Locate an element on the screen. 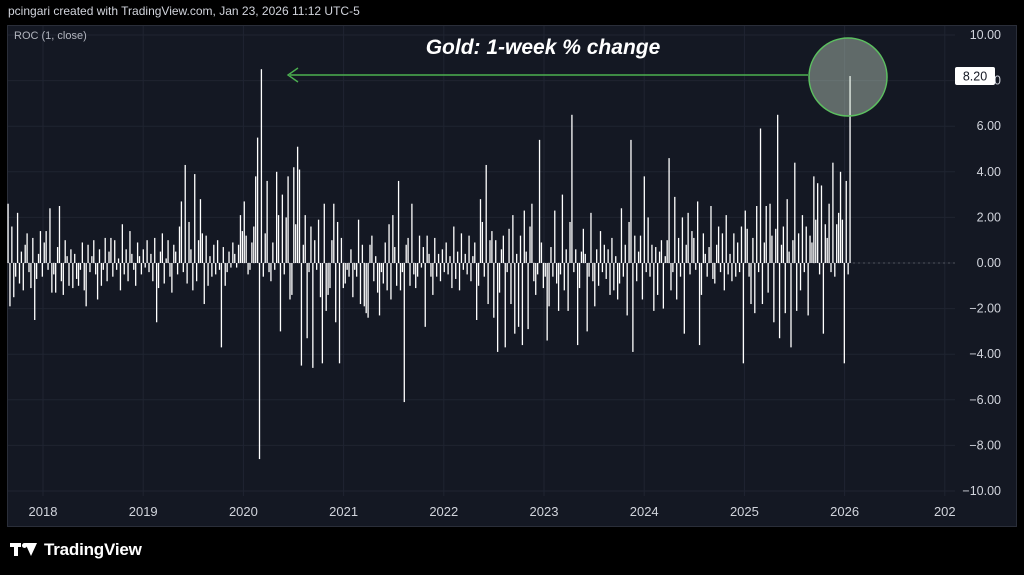 The image size is (1024, 575). tradingview-logo: TradingView is located at coordinates (76, 550).